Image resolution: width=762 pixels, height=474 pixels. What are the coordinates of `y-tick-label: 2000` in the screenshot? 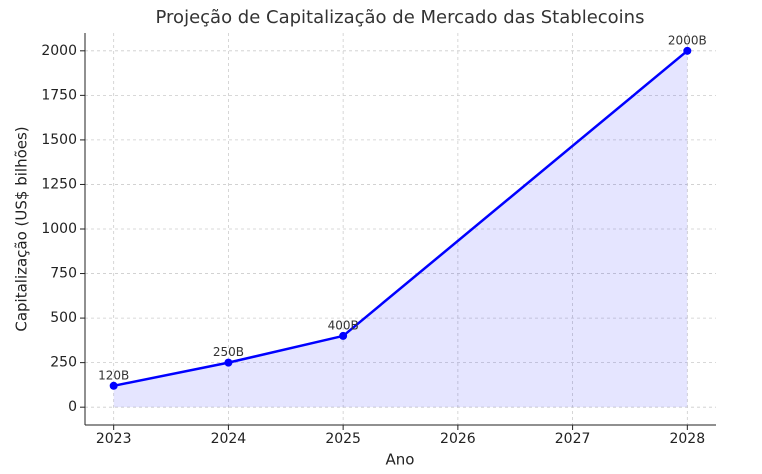 It's located at (59, 51).